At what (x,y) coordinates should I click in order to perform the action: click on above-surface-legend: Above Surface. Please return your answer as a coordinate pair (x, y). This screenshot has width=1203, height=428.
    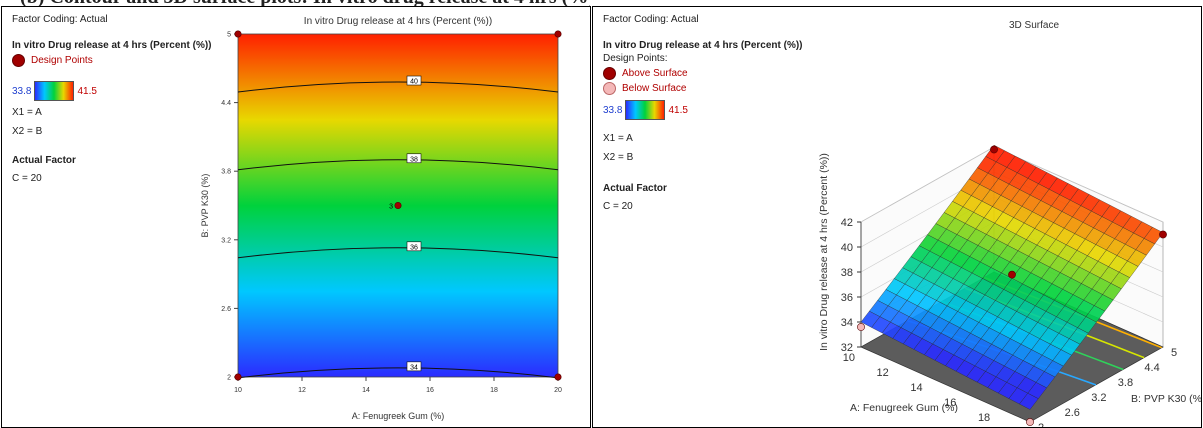
    Looking at the image, I should click on (703, 73).